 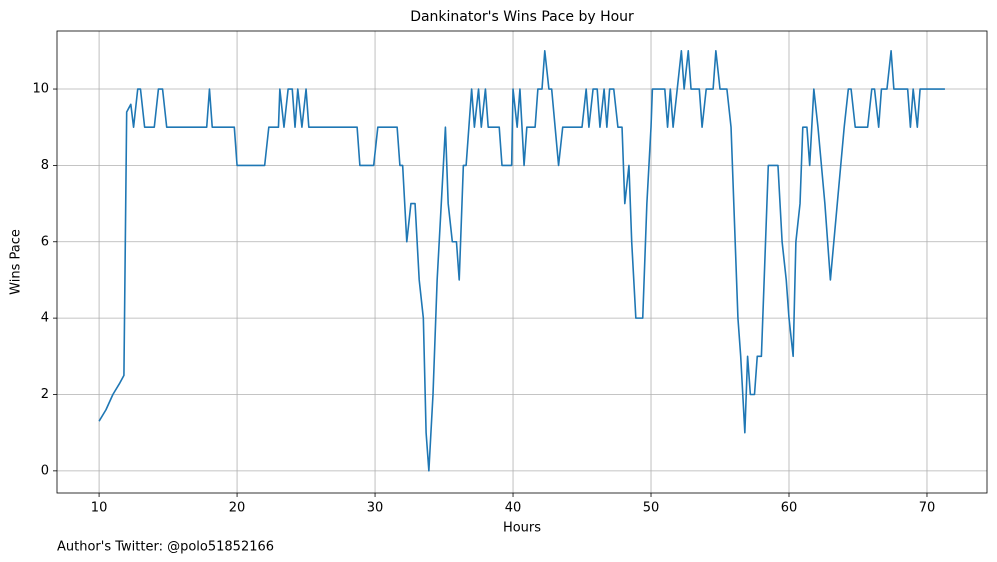 What do you see at coordinates (16, 262) in the screenshot?
I see `y-axis-label: Wins Pace` at bounding box center [16, 262].